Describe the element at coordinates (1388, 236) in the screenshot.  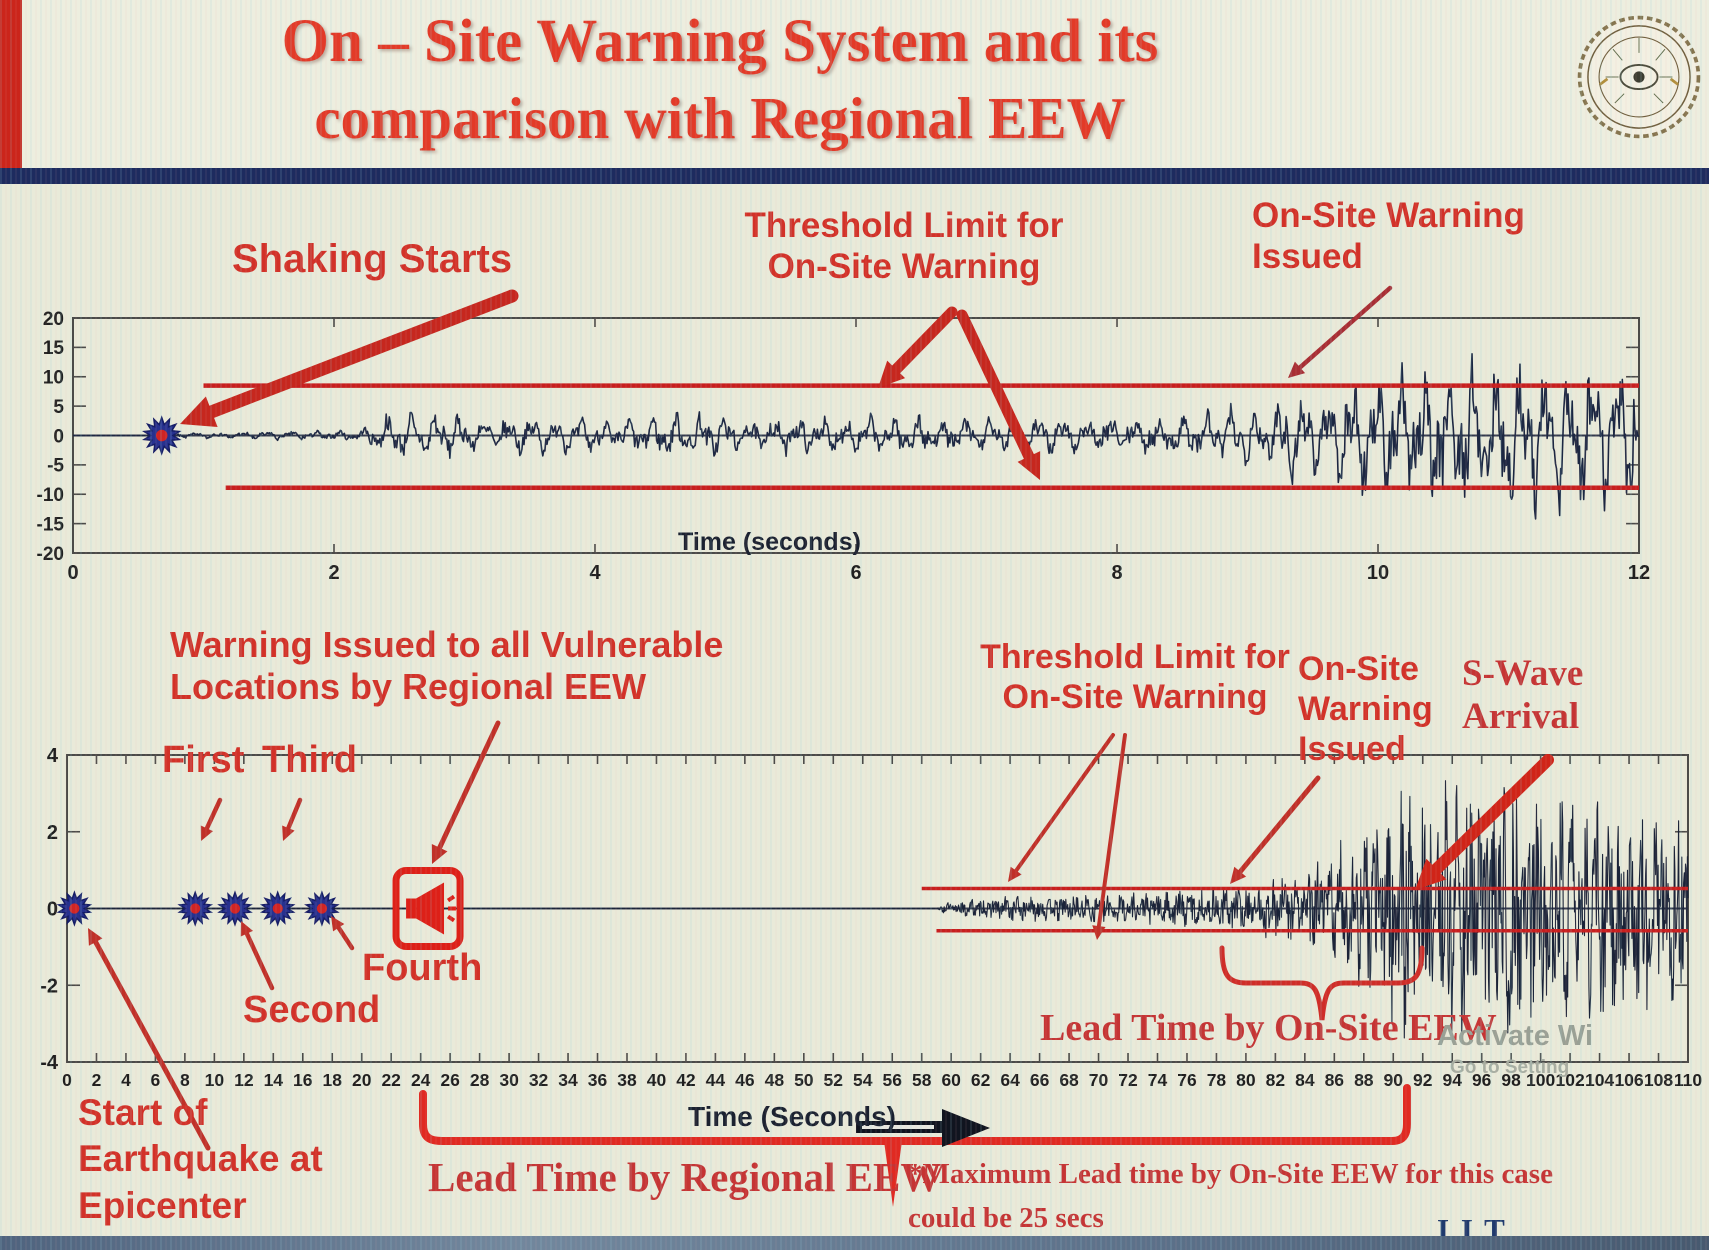
I see `onsite-warning-issued-top-label: On-Site Warning Issued` at that location.